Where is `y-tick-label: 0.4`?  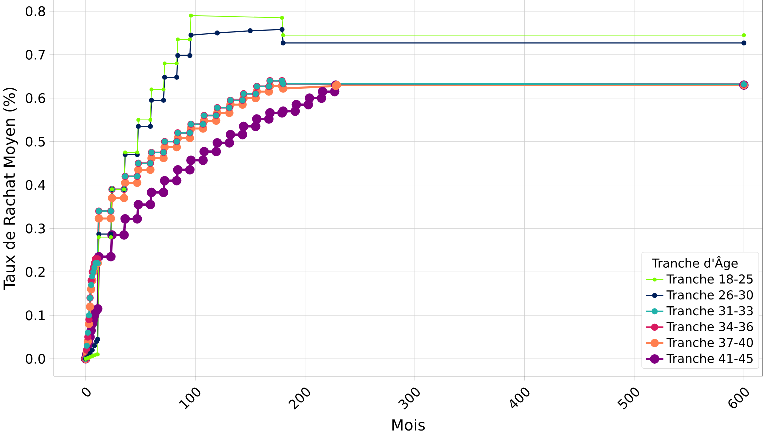
y-tick-label: 0.4 is located at coordinates (36, 185).